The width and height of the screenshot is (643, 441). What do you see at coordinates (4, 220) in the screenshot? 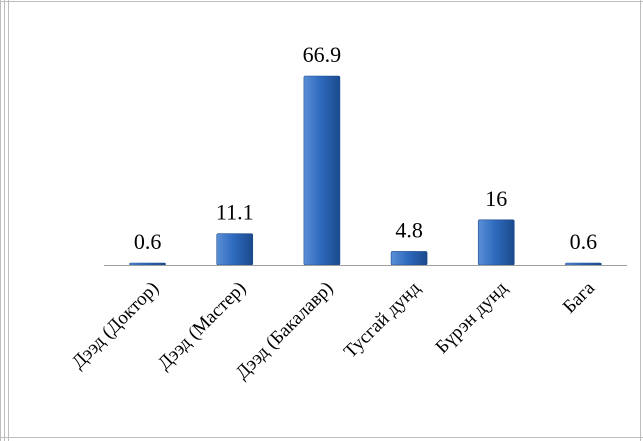
I see `frame-border-left-inner` at bounding box center [4, 220].